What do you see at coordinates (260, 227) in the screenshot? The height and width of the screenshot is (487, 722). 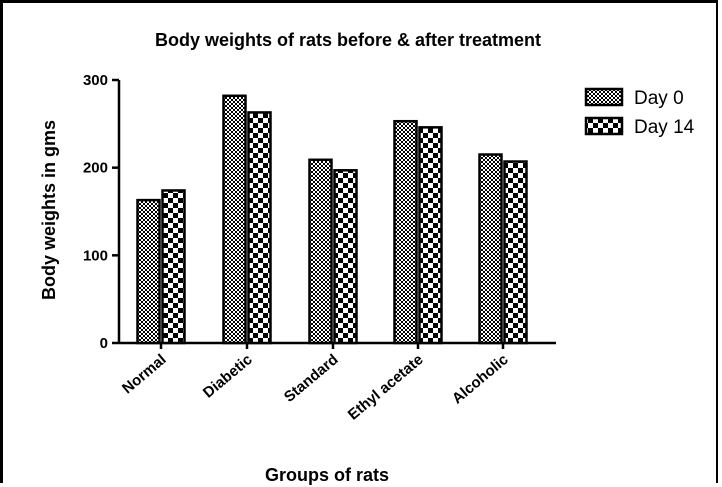 I see `bar-day-14-diabetic` at bounding box center [260, 227].